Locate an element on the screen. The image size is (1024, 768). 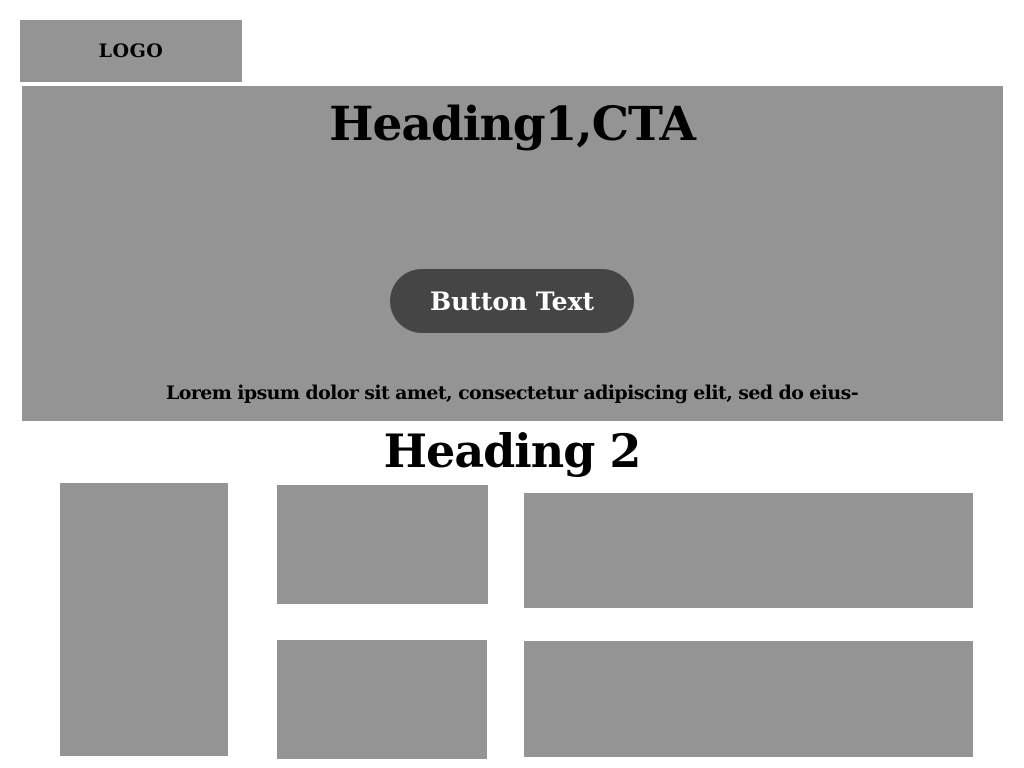
logo-placeholder: LOGO is located at coordinates (131, 51).